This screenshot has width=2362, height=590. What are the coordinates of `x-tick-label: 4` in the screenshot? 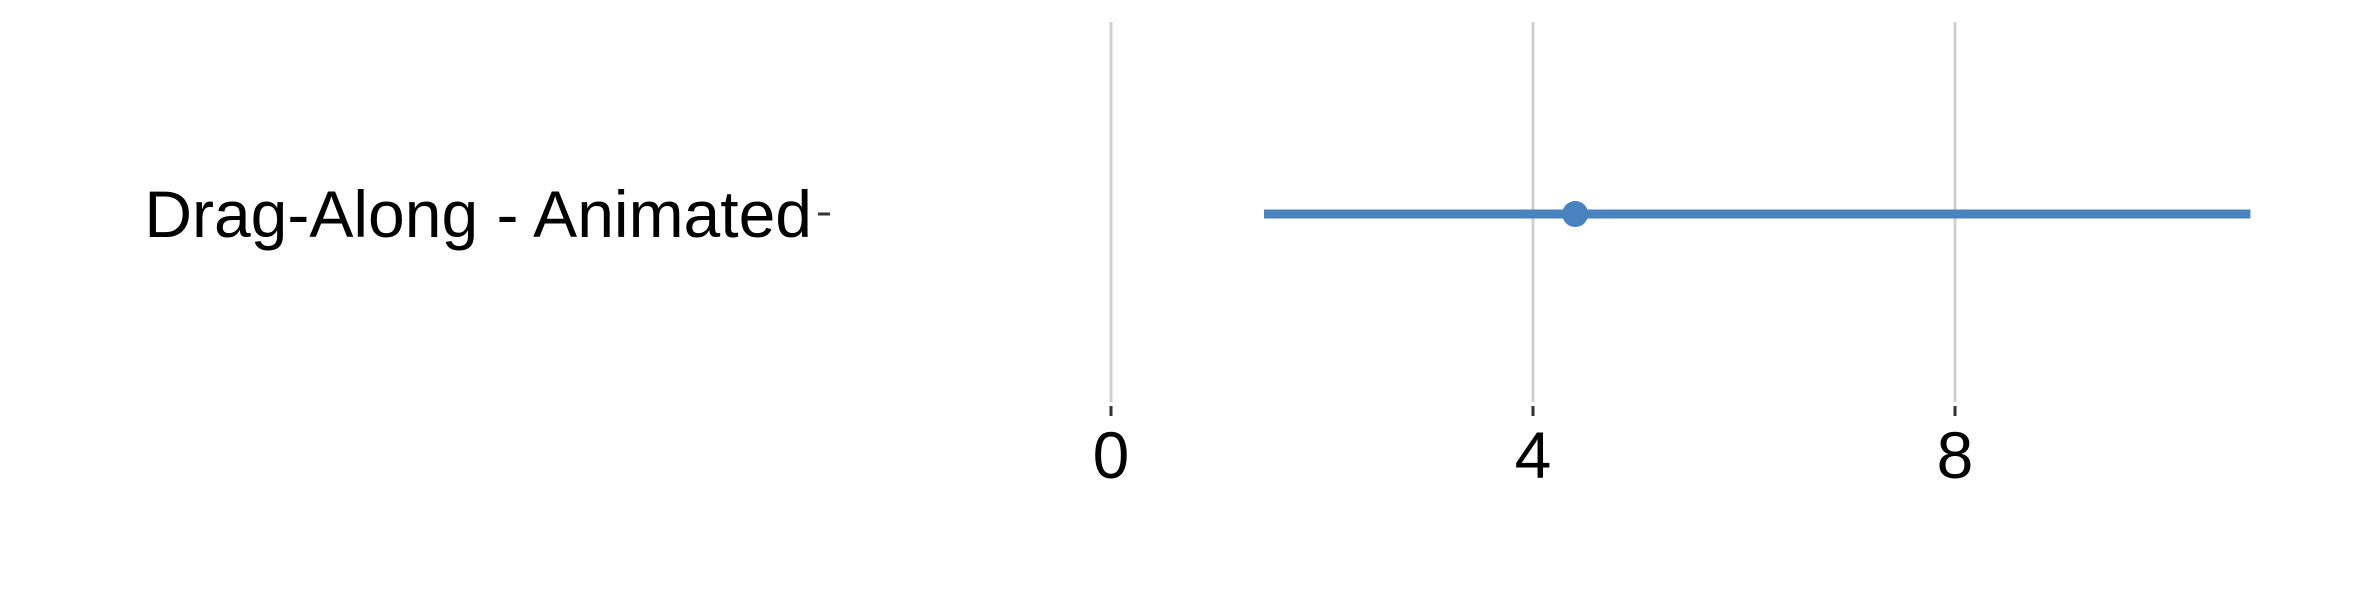 It's located at (1533, 455).